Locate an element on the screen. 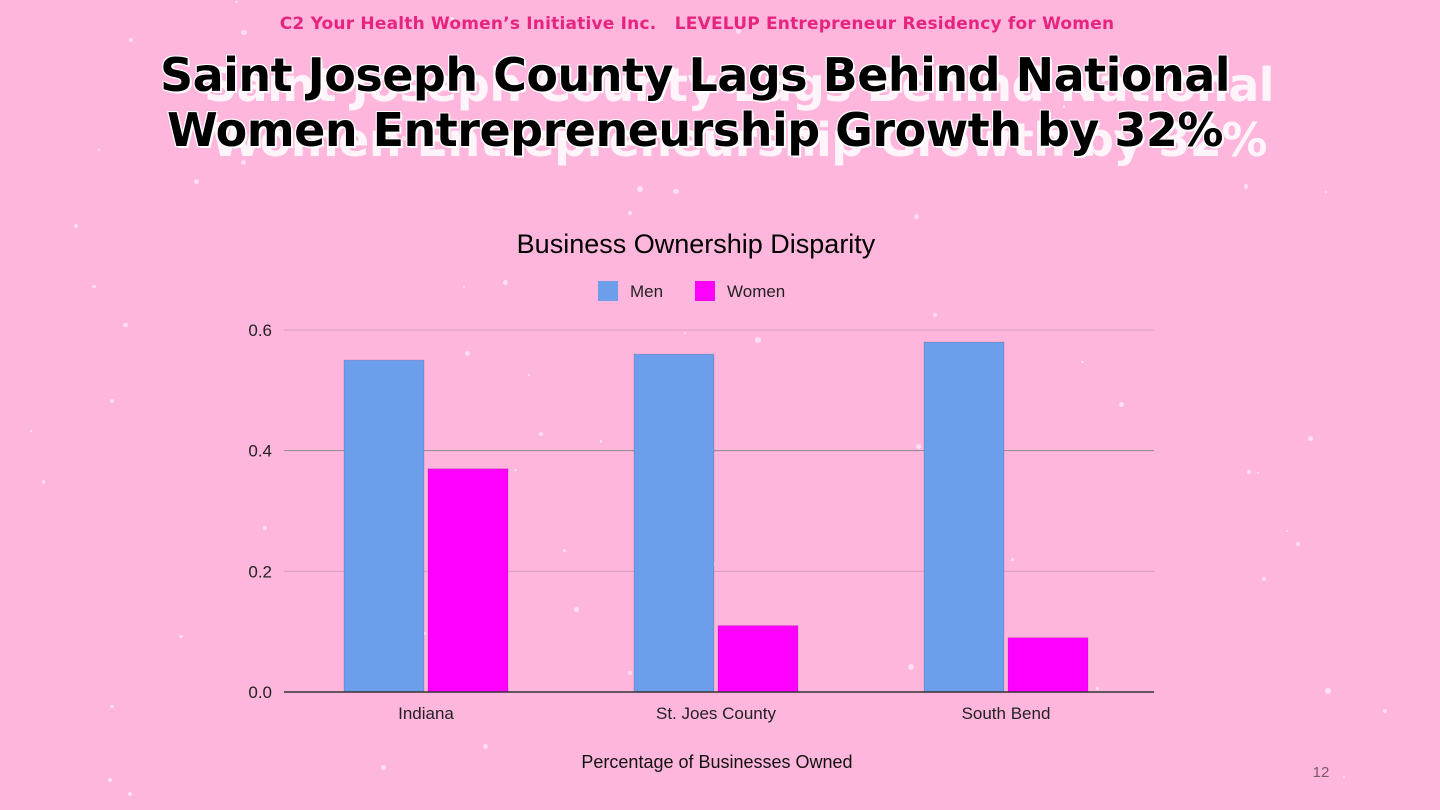  y-tick-label: 0.4 is located at coordinates (260, 451).